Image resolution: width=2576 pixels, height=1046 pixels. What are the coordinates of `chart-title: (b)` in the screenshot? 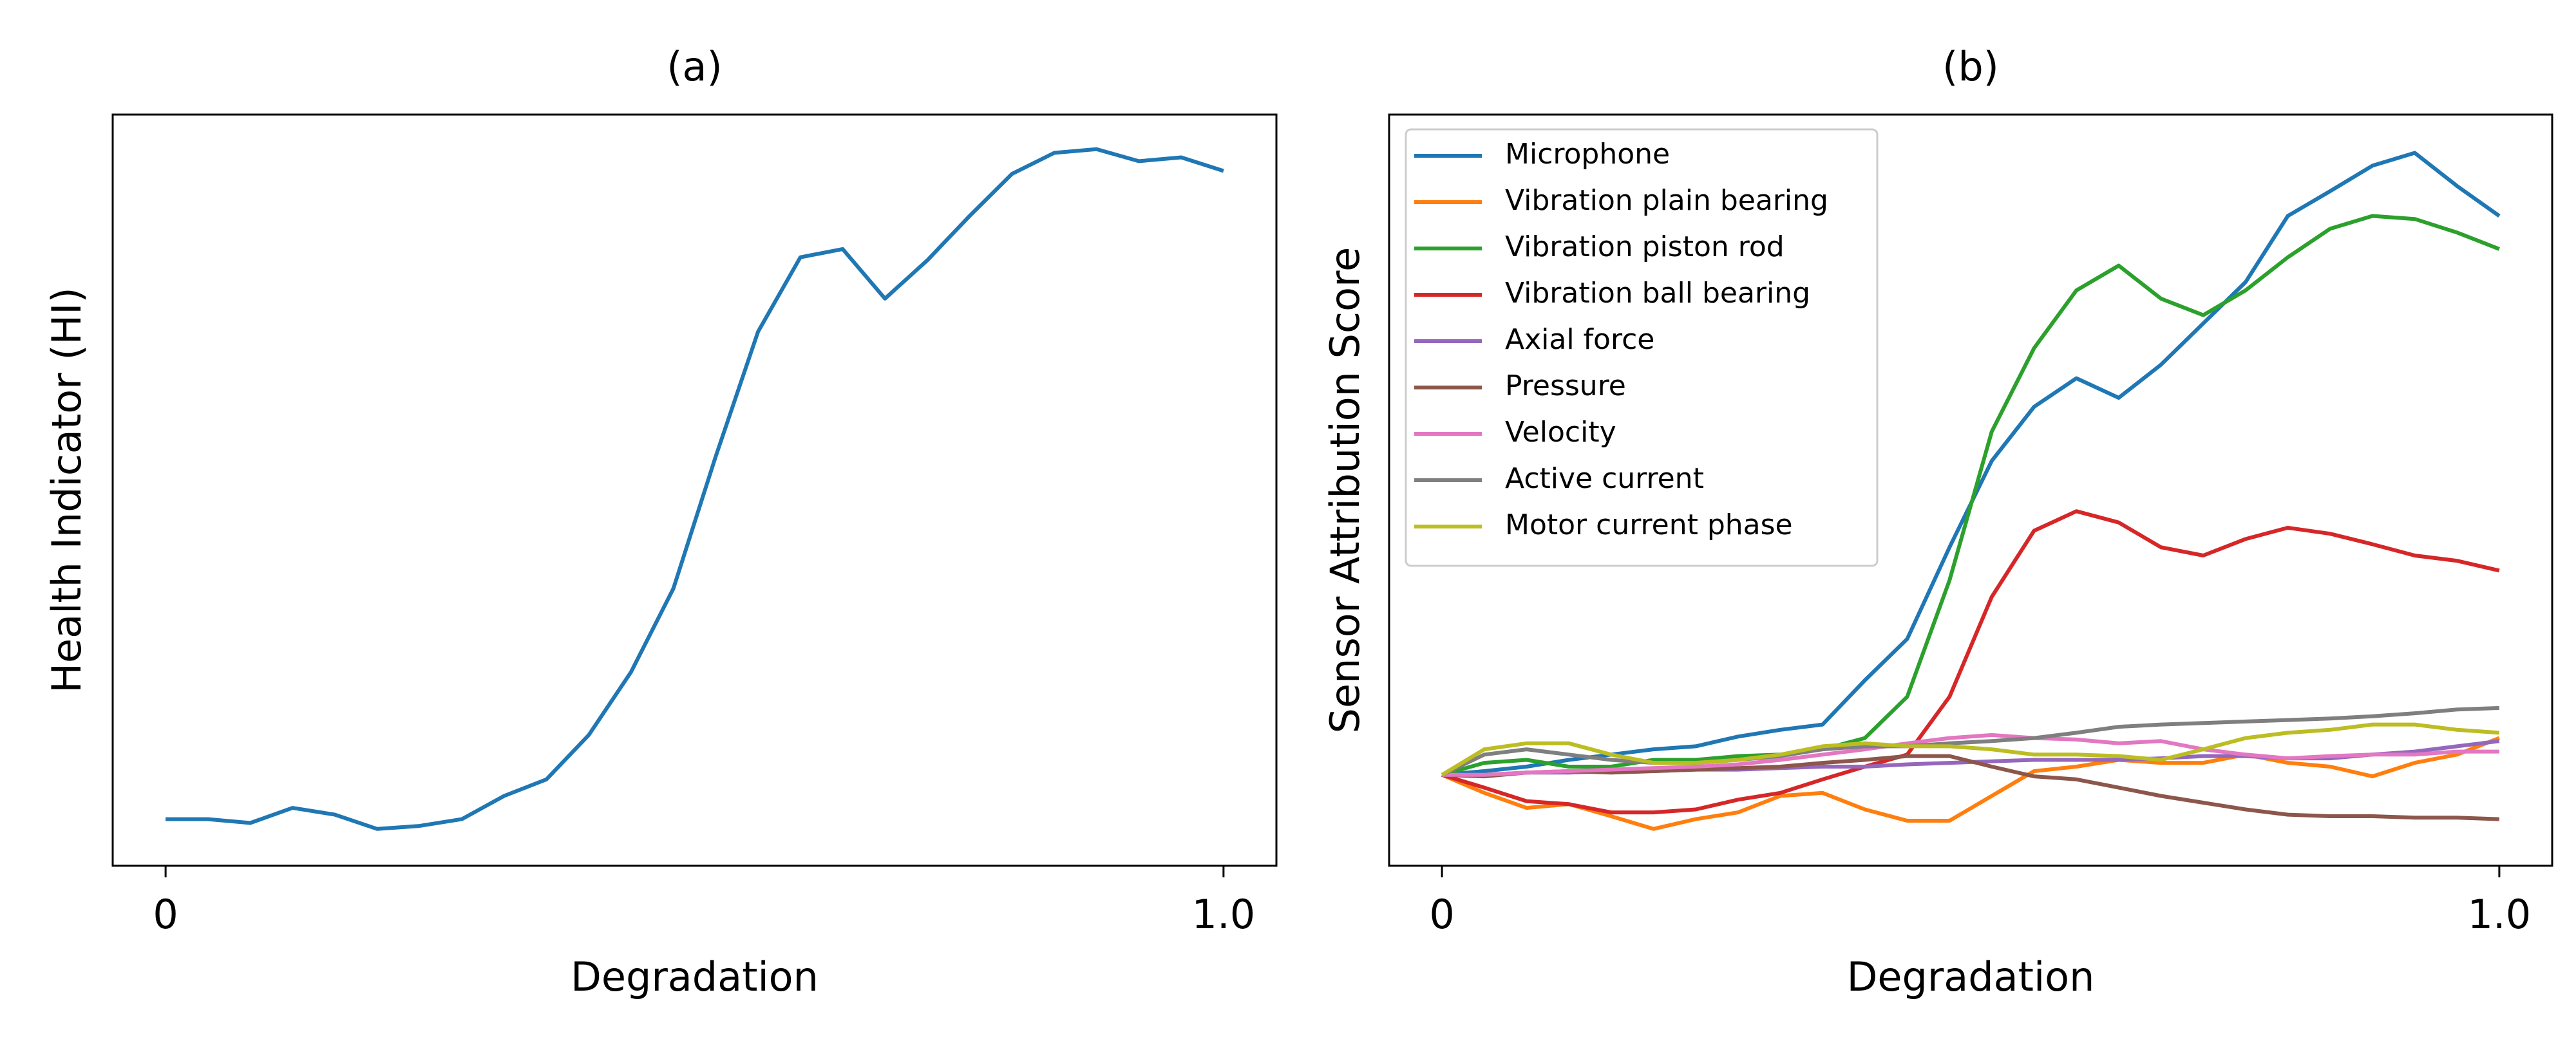 It's located at (1971, 66).